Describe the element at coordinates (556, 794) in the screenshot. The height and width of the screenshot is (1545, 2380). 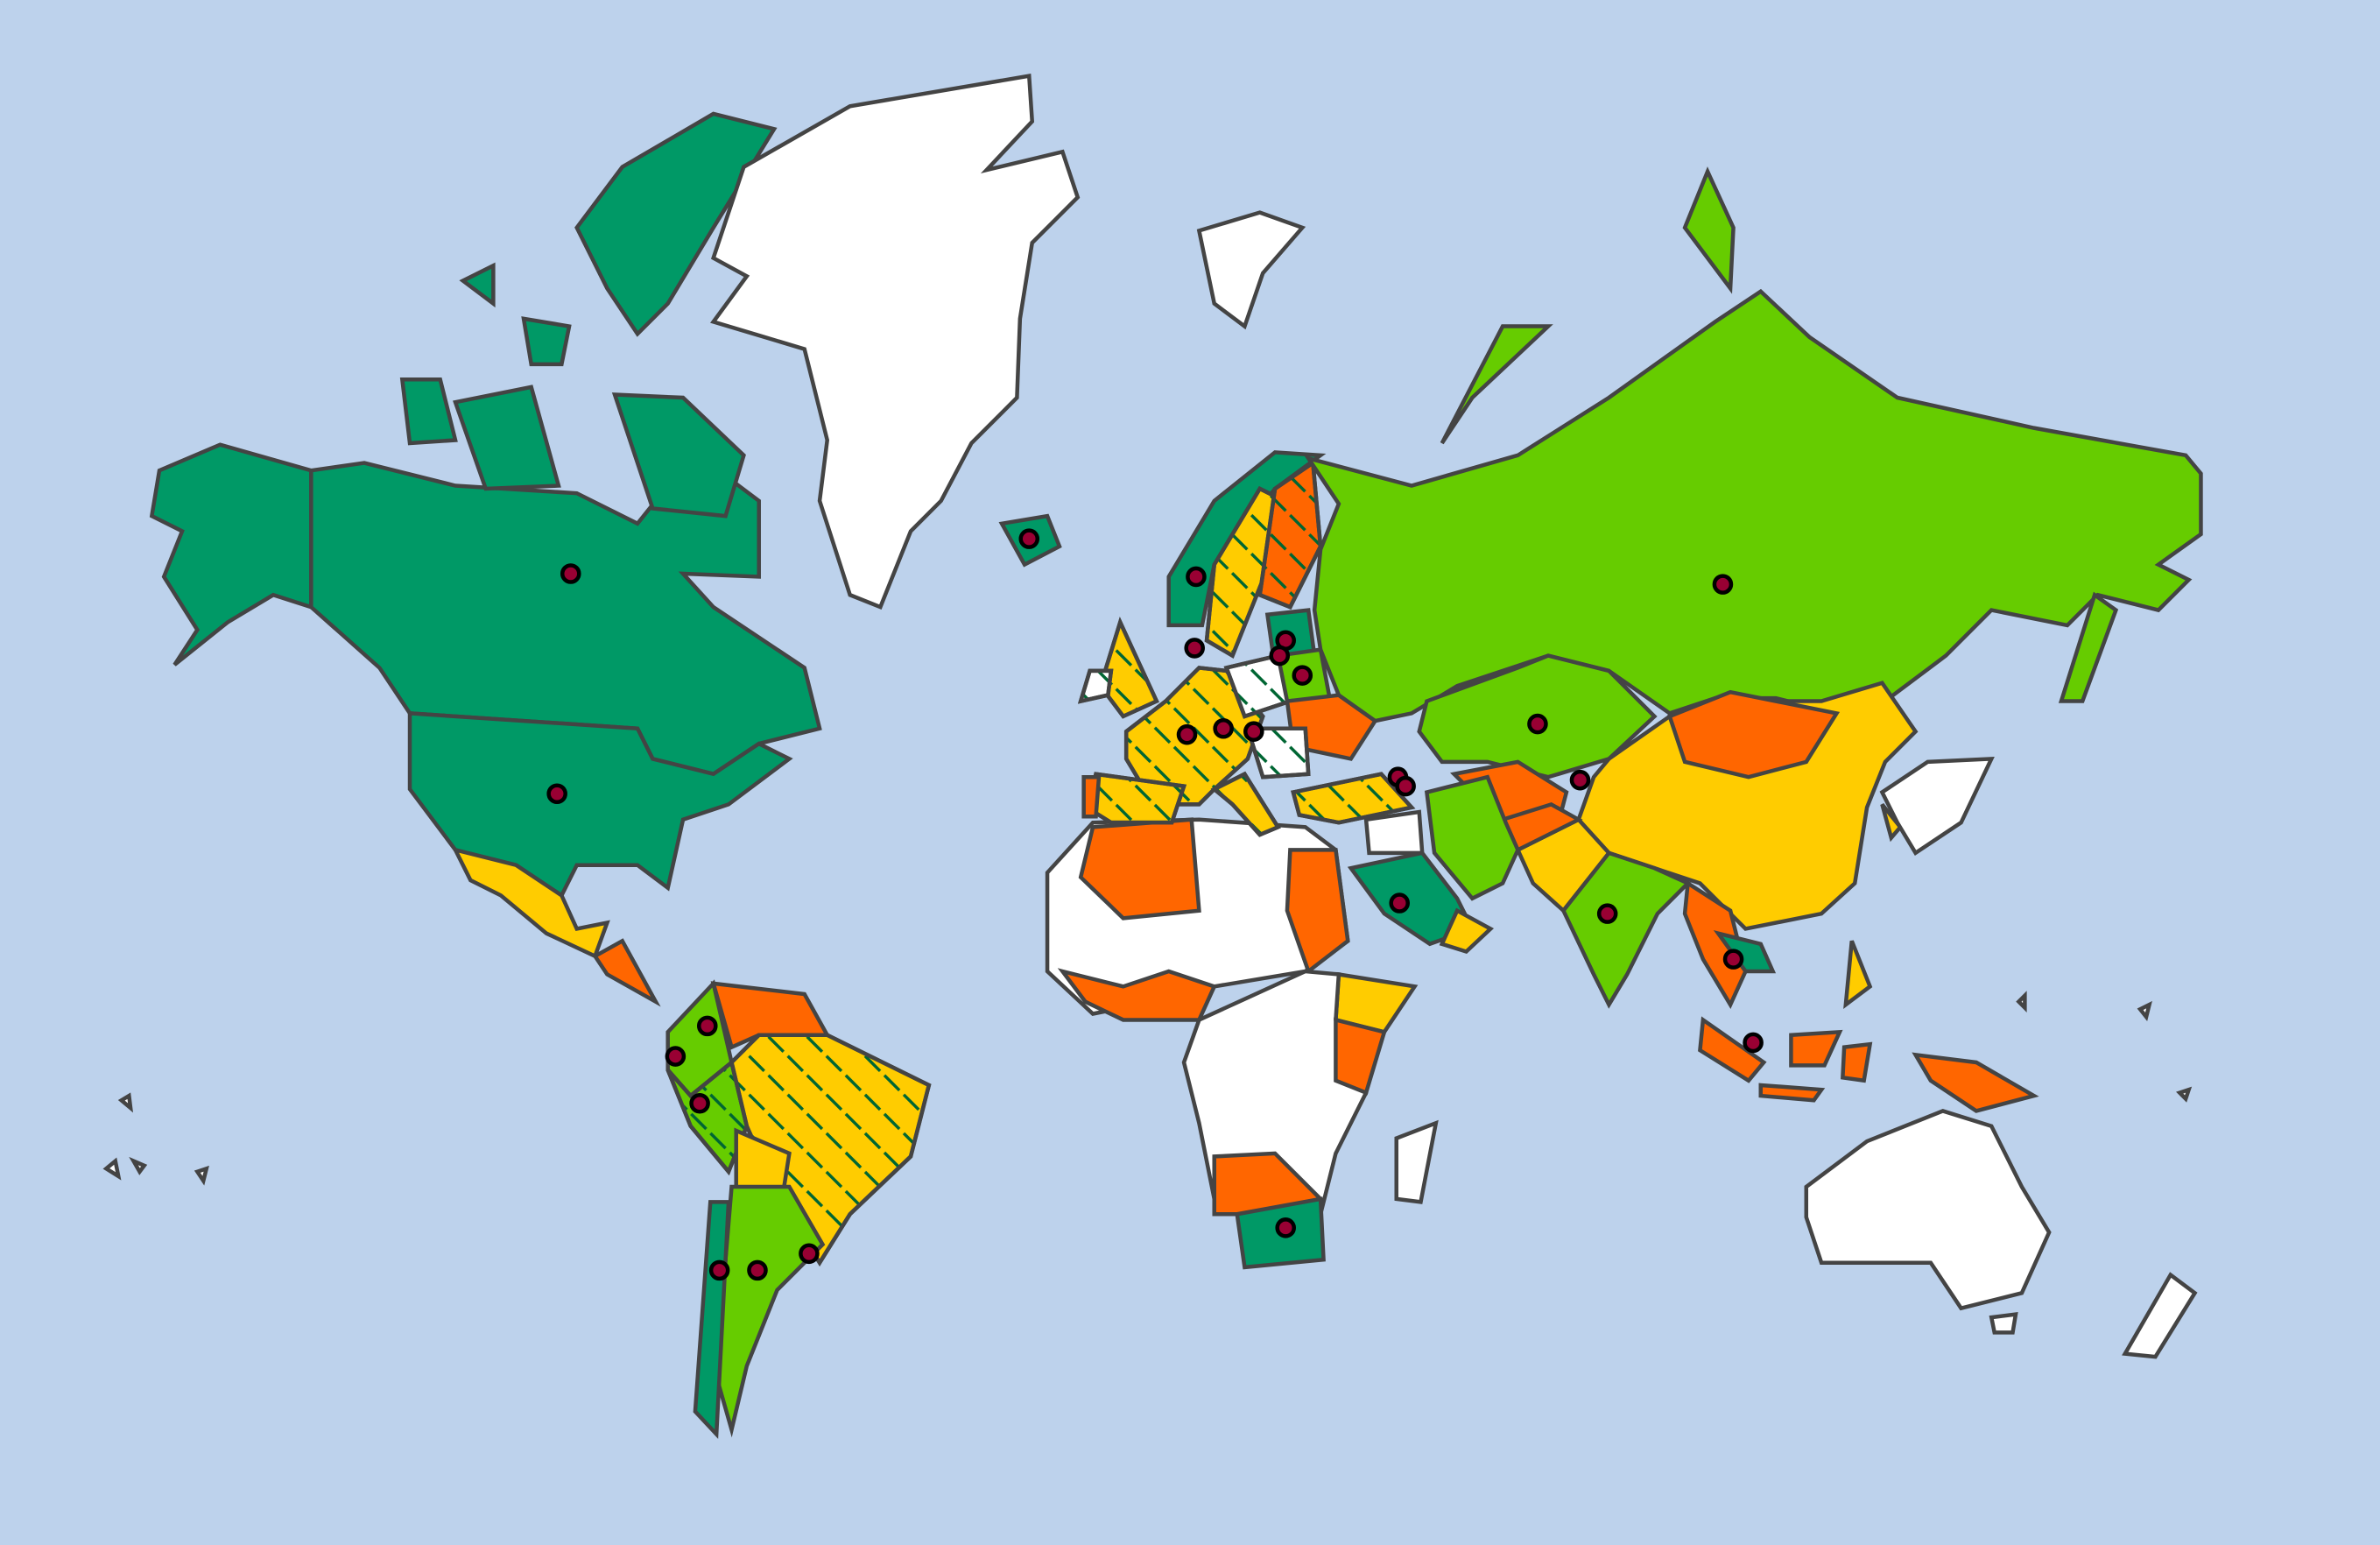
I see `marker-usa` at that location.